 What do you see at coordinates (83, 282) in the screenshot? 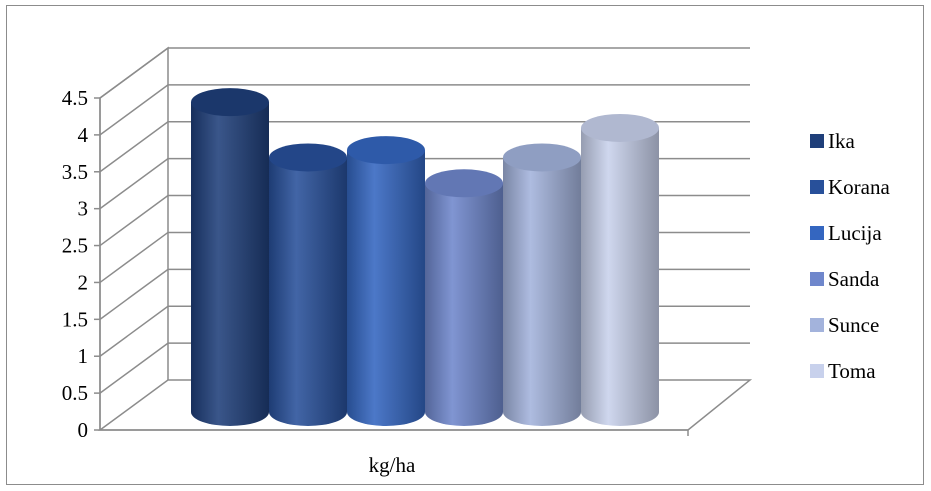
I see `y-tick-label: 2` at bounding box center [83, 282].